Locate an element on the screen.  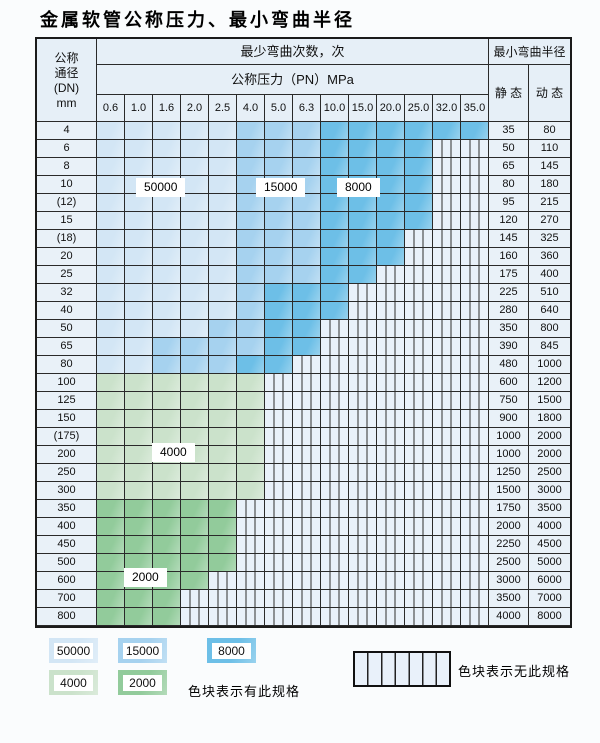
static-radius-cell: 4000 is located at coordinates (509, 617).